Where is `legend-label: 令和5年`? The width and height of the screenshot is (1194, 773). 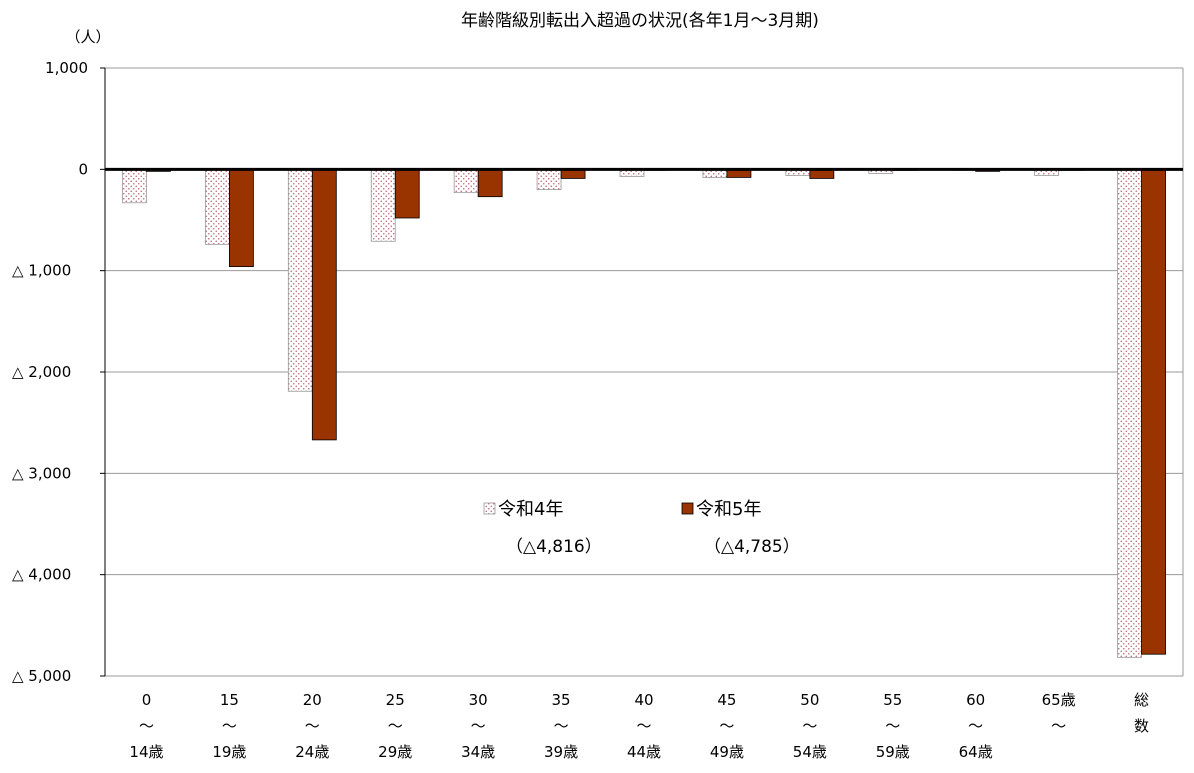 legend-label: 令和5年 is located at coordinates (728, 509).